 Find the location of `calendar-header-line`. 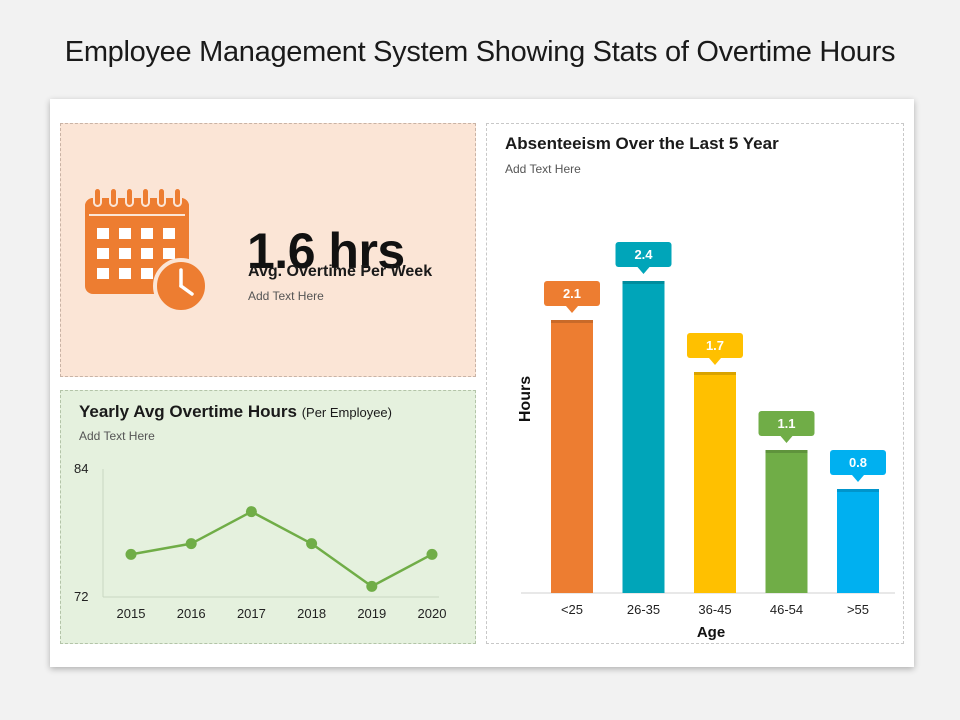

calendar-header-line is located at coordinates (137, 215).